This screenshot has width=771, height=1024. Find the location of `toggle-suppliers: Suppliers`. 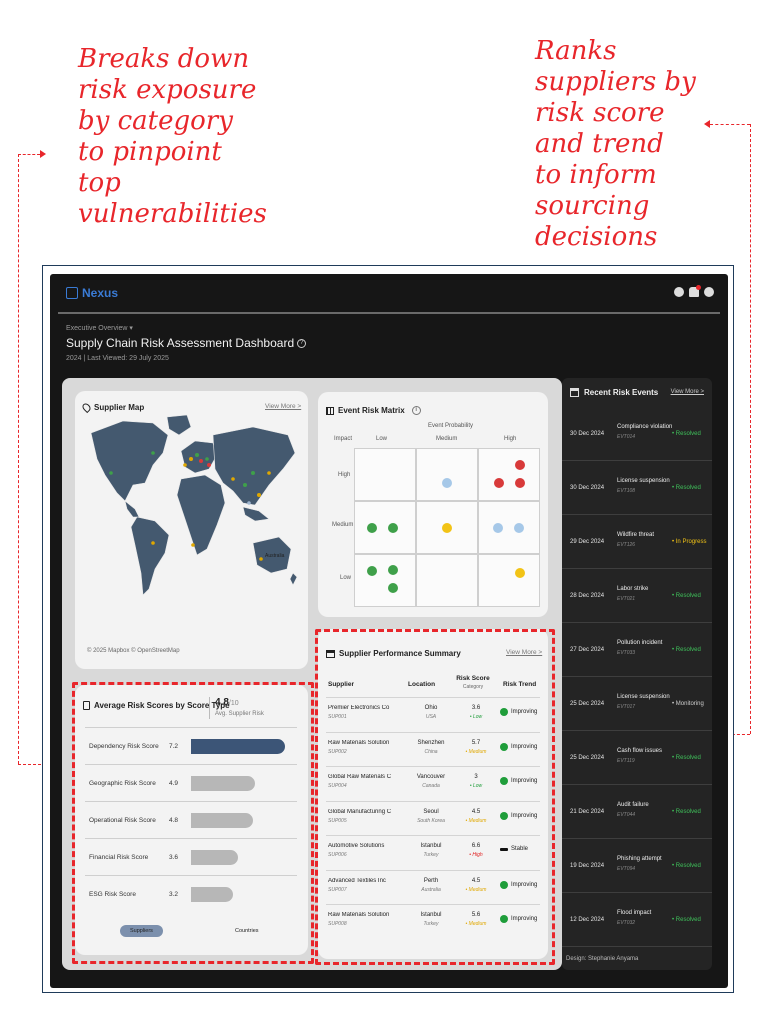

toggle-suppliers: Suppliers is located at coordinates (141, 931).